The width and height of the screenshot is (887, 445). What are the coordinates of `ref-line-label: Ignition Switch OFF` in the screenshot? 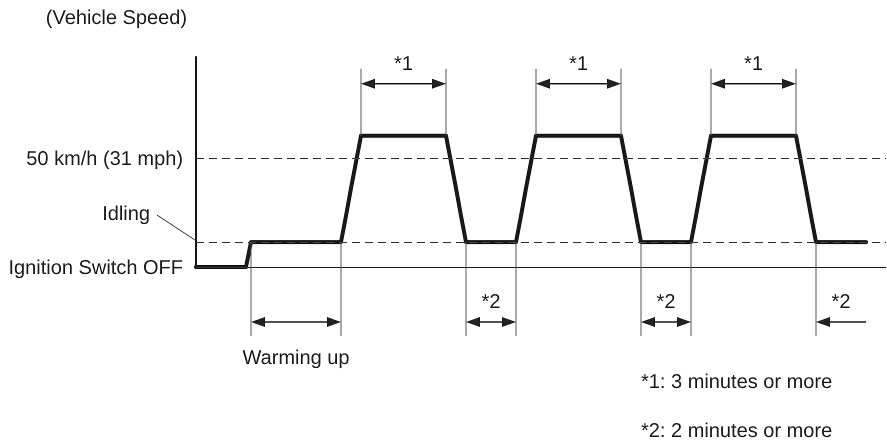 It's located at (95, 268).